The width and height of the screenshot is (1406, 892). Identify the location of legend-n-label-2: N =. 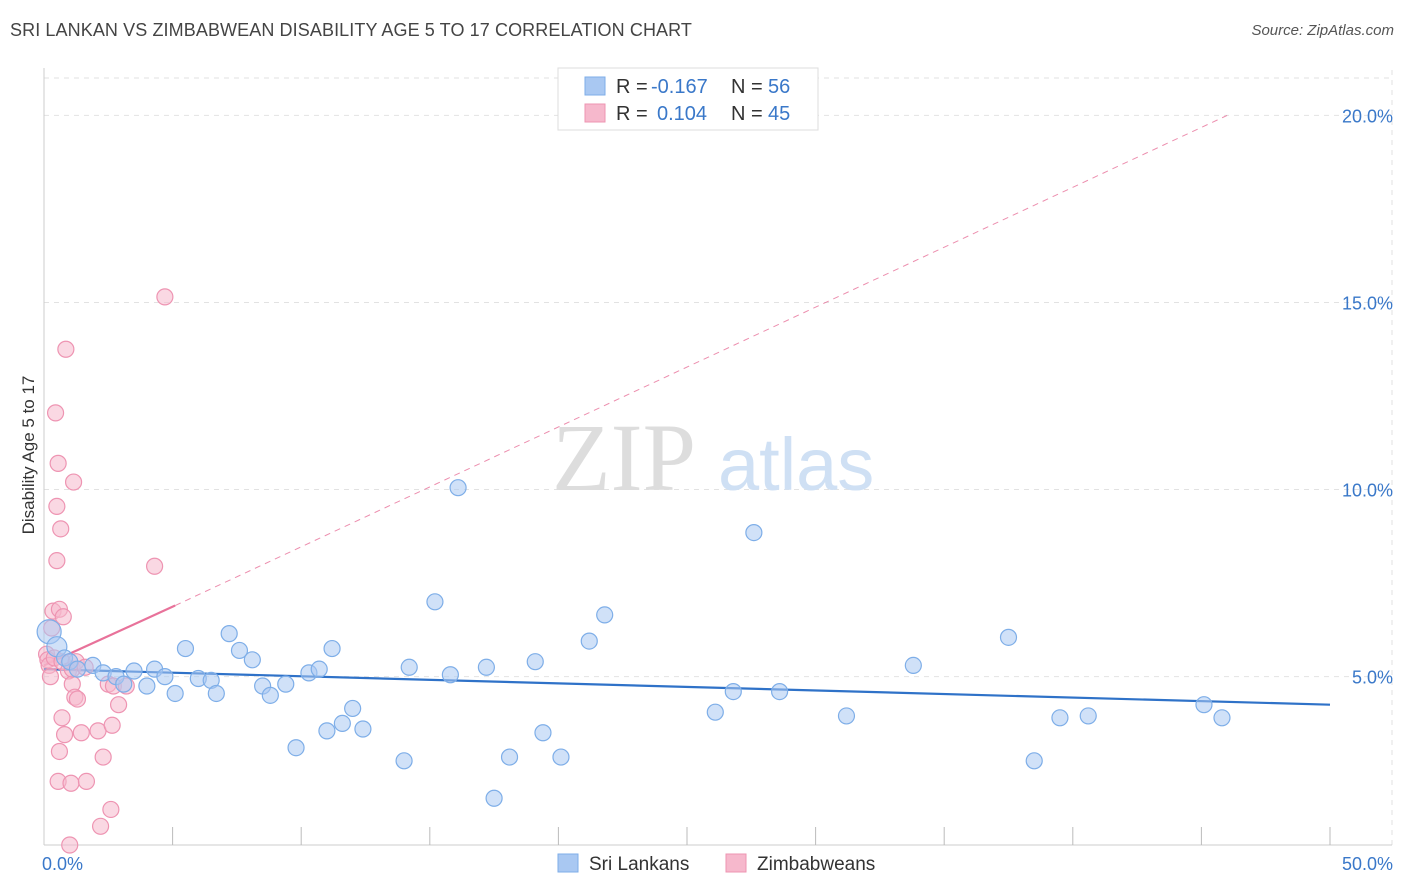
(747, 114).